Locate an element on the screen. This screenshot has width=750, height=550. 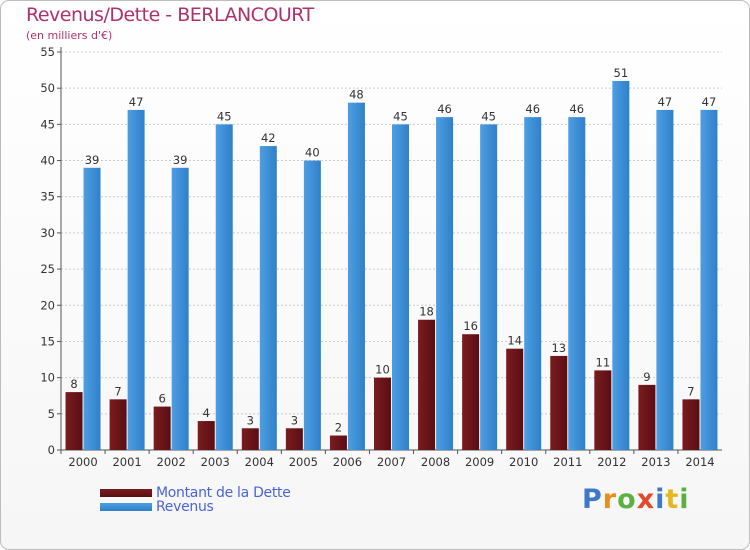
data-label-revenue: 48 is located at coordinates (356, 95).